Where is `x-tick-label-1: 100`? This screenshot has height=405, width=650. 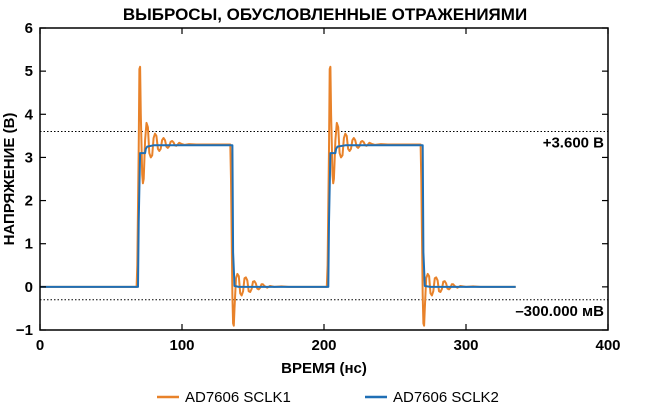
x-tick-label-1: 100 is located at coordinates (181, 345).